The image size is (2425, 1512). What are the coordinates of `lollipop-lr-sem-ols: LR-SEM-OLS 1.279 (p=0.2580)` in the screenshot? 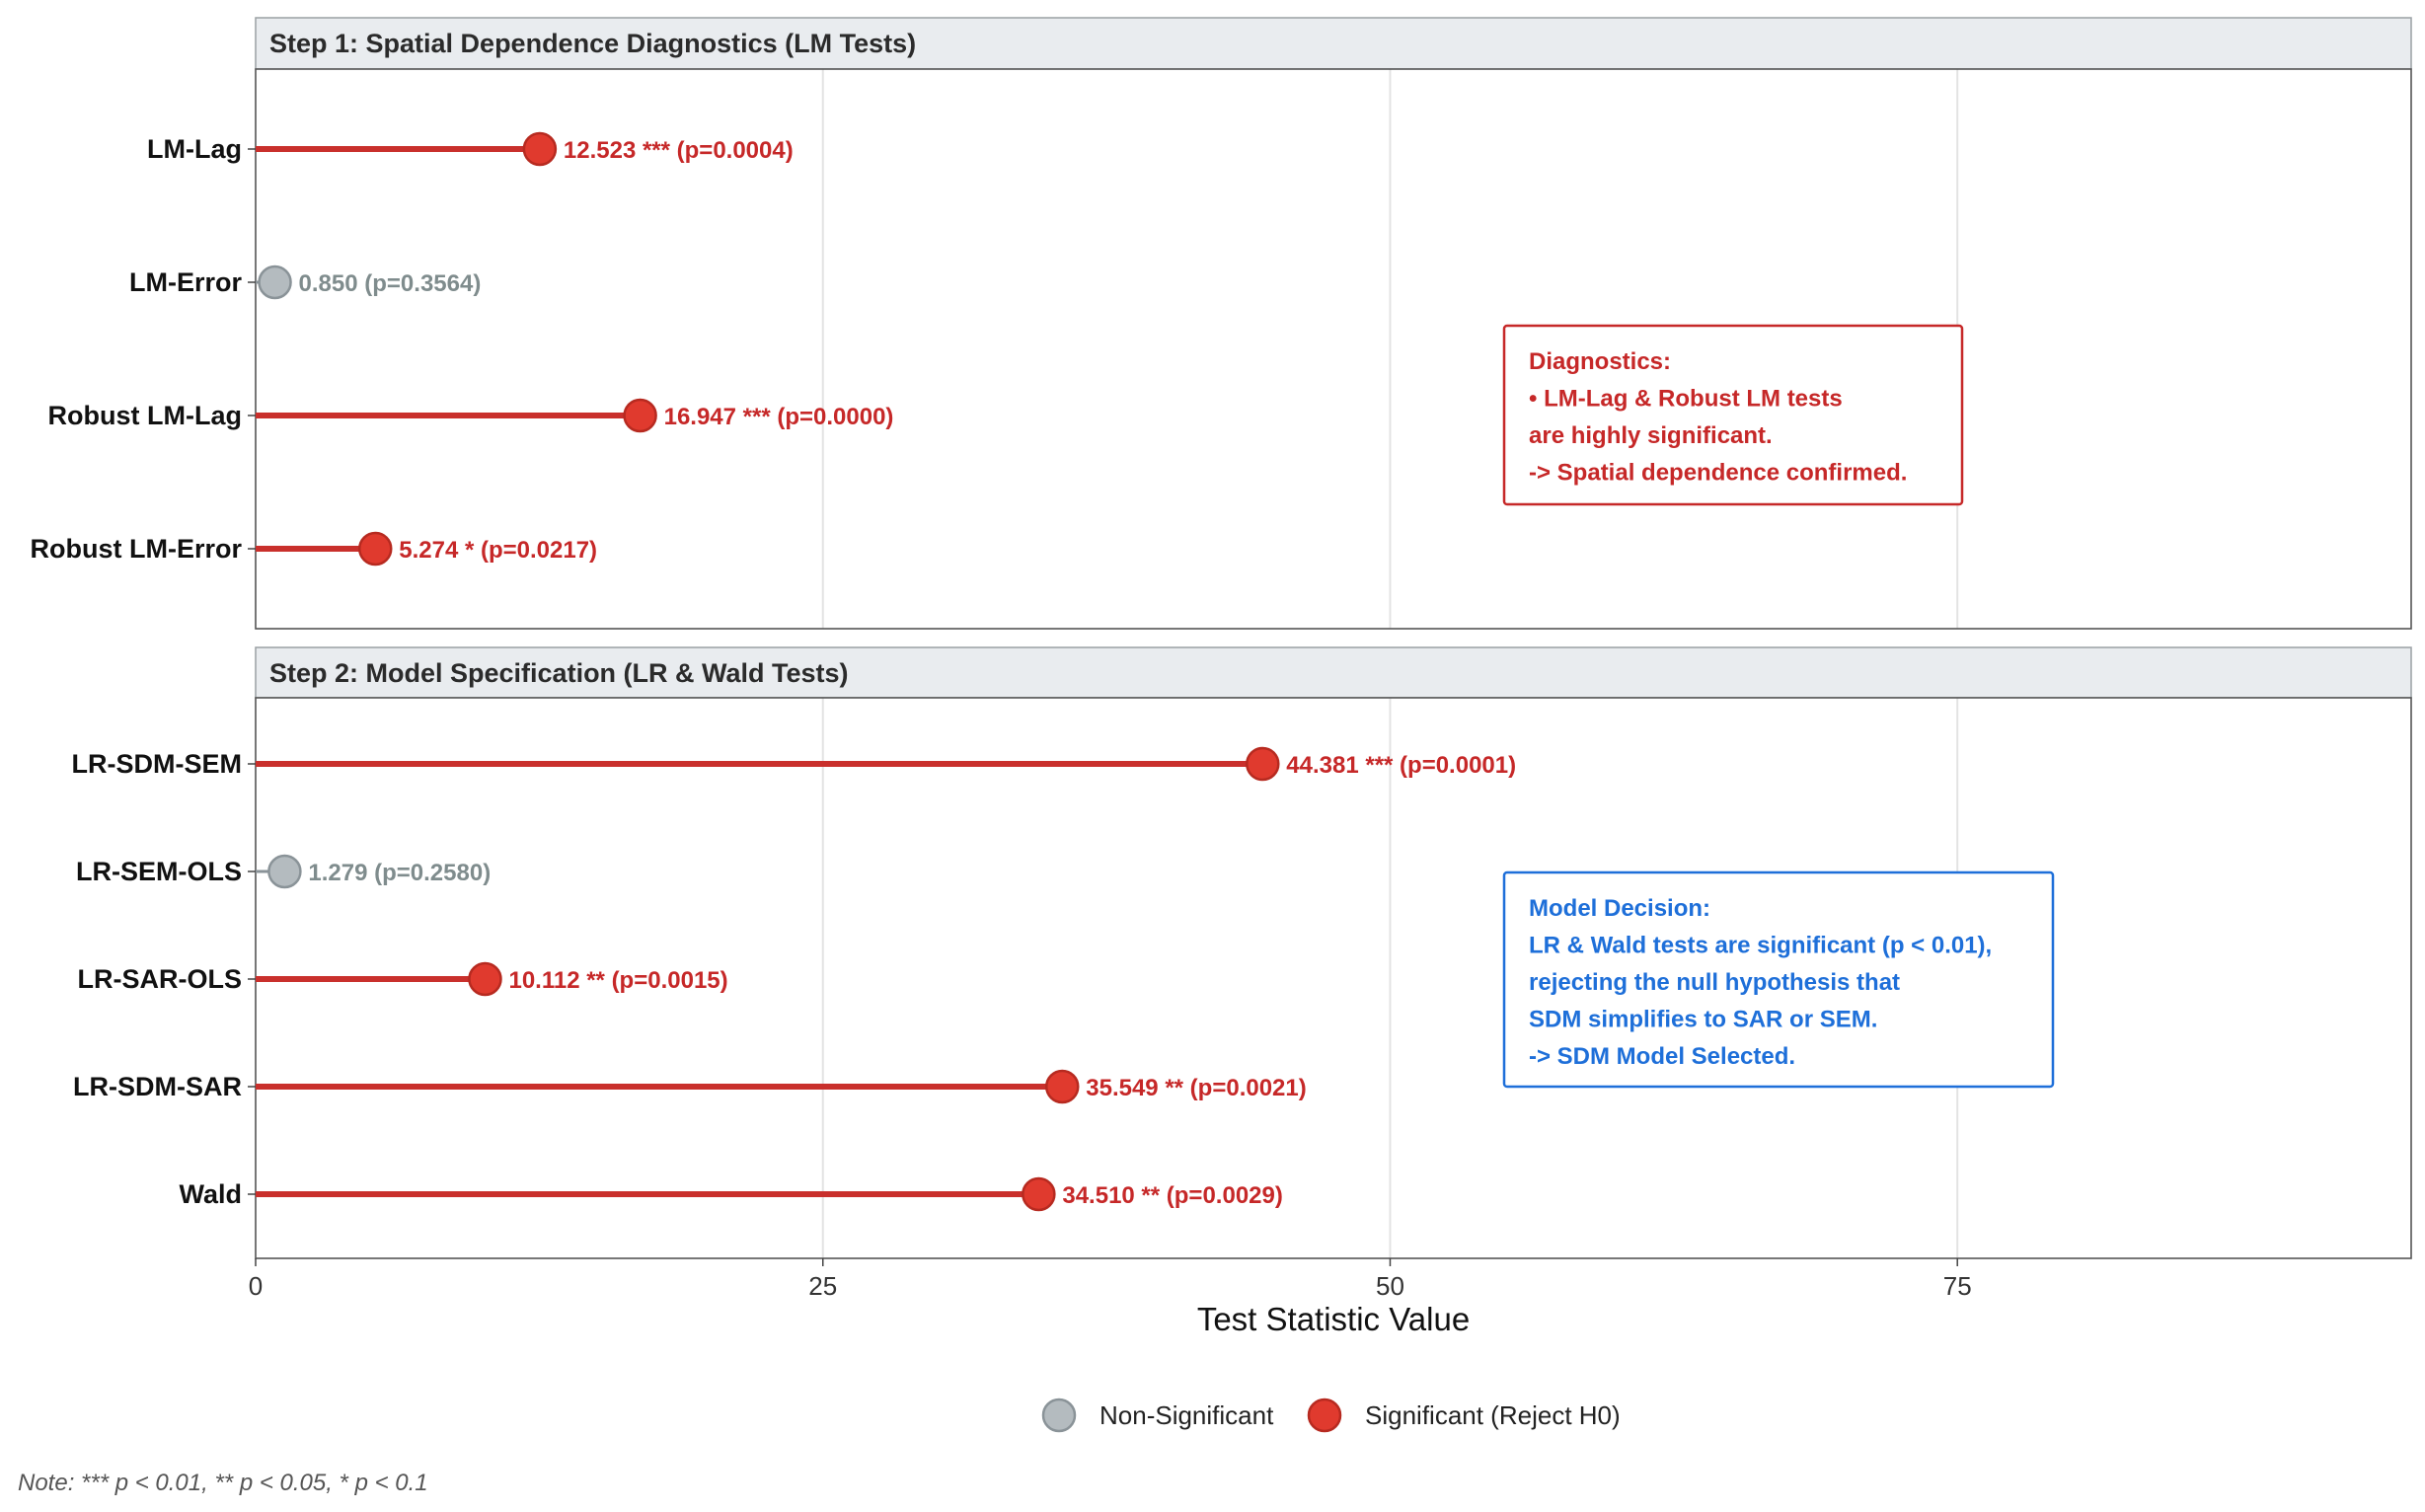 It's located at (283, 872).